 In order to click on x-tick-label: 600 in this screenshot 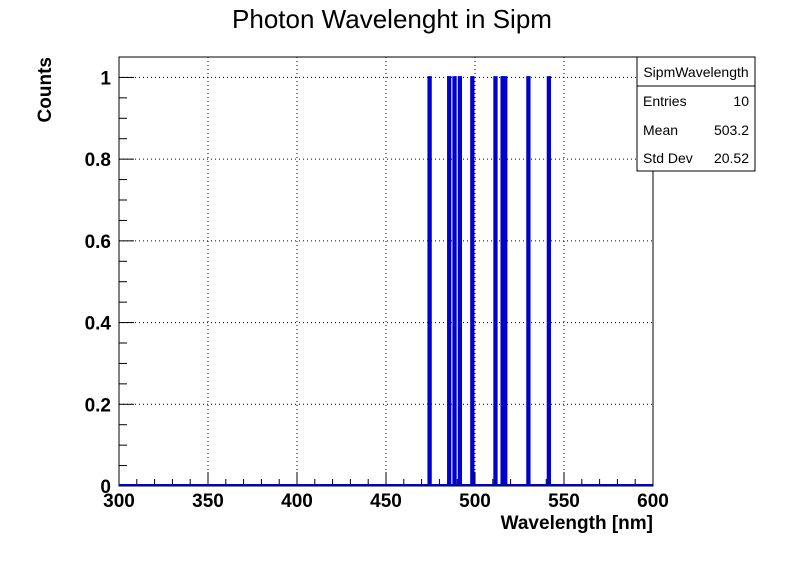, I will do `click(653, 501)`.